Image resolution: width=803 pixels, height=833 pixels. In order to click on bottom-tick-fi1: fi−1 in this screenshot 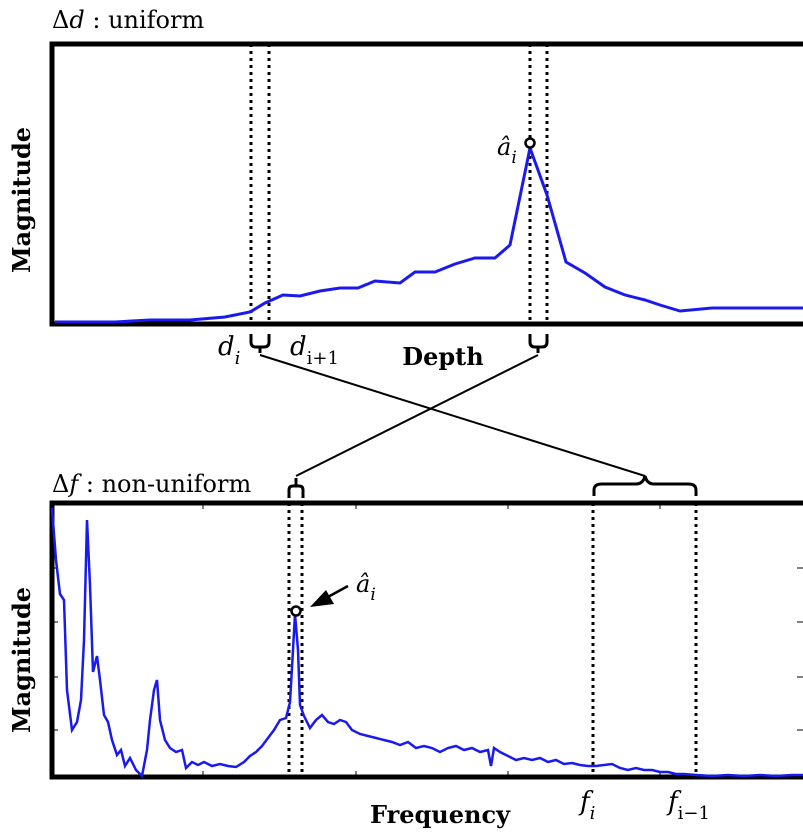, I will do `click(688, 805)`.